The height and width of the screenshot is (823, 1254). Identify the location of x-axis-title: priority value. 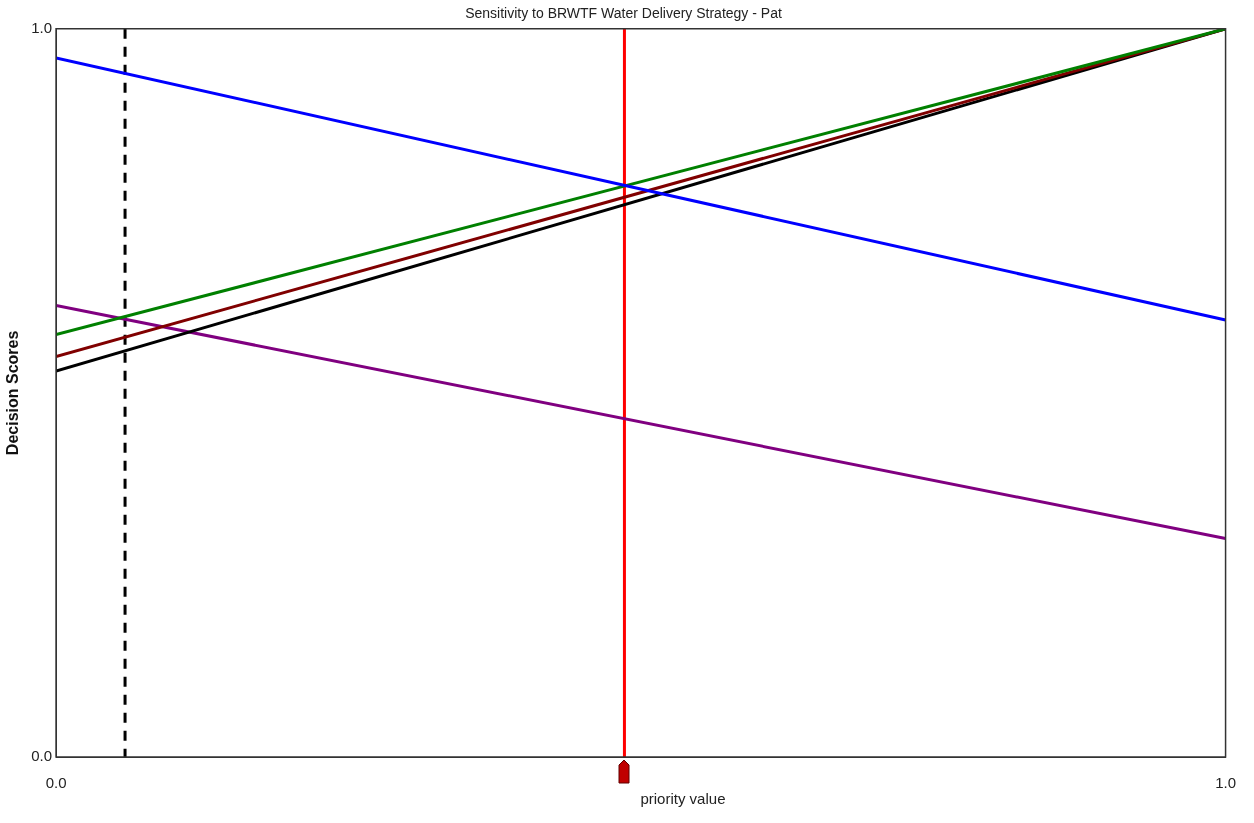
(683, 798).